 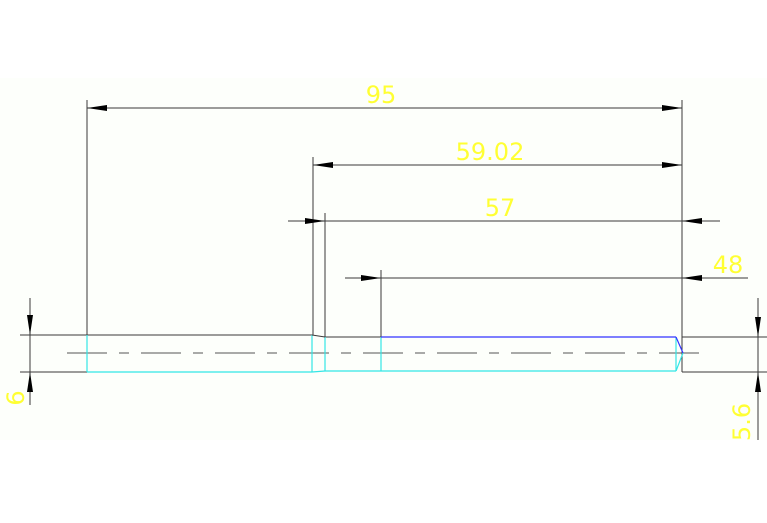 I want to click on dim-text-59-02: 59.02, so click(x=490, y=152).